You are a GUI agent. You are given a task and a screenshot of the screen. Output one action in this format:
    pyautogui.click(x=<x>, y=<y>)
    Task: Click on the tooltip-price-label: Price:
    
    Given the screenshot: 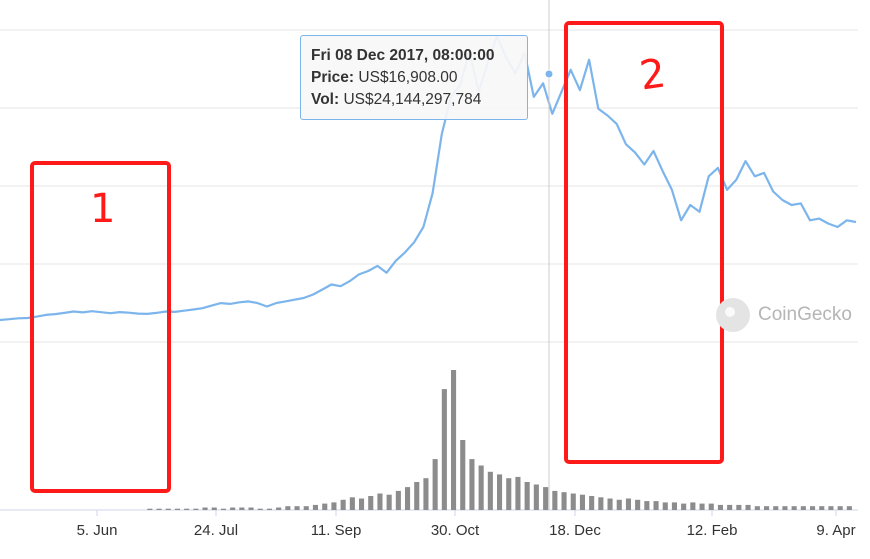 What is the action you would take?
    pyautogui.click(x=333, y=77)
    